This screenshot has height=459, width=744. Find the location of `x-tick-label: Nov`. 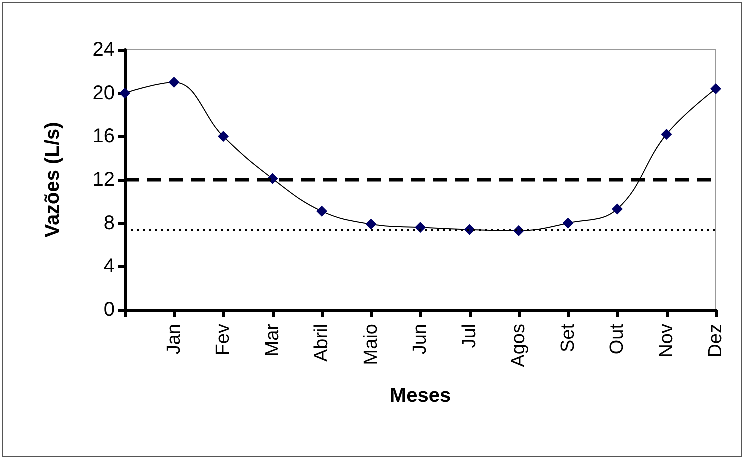

x-tick-label: Nov is located at coordinates (667, 341).